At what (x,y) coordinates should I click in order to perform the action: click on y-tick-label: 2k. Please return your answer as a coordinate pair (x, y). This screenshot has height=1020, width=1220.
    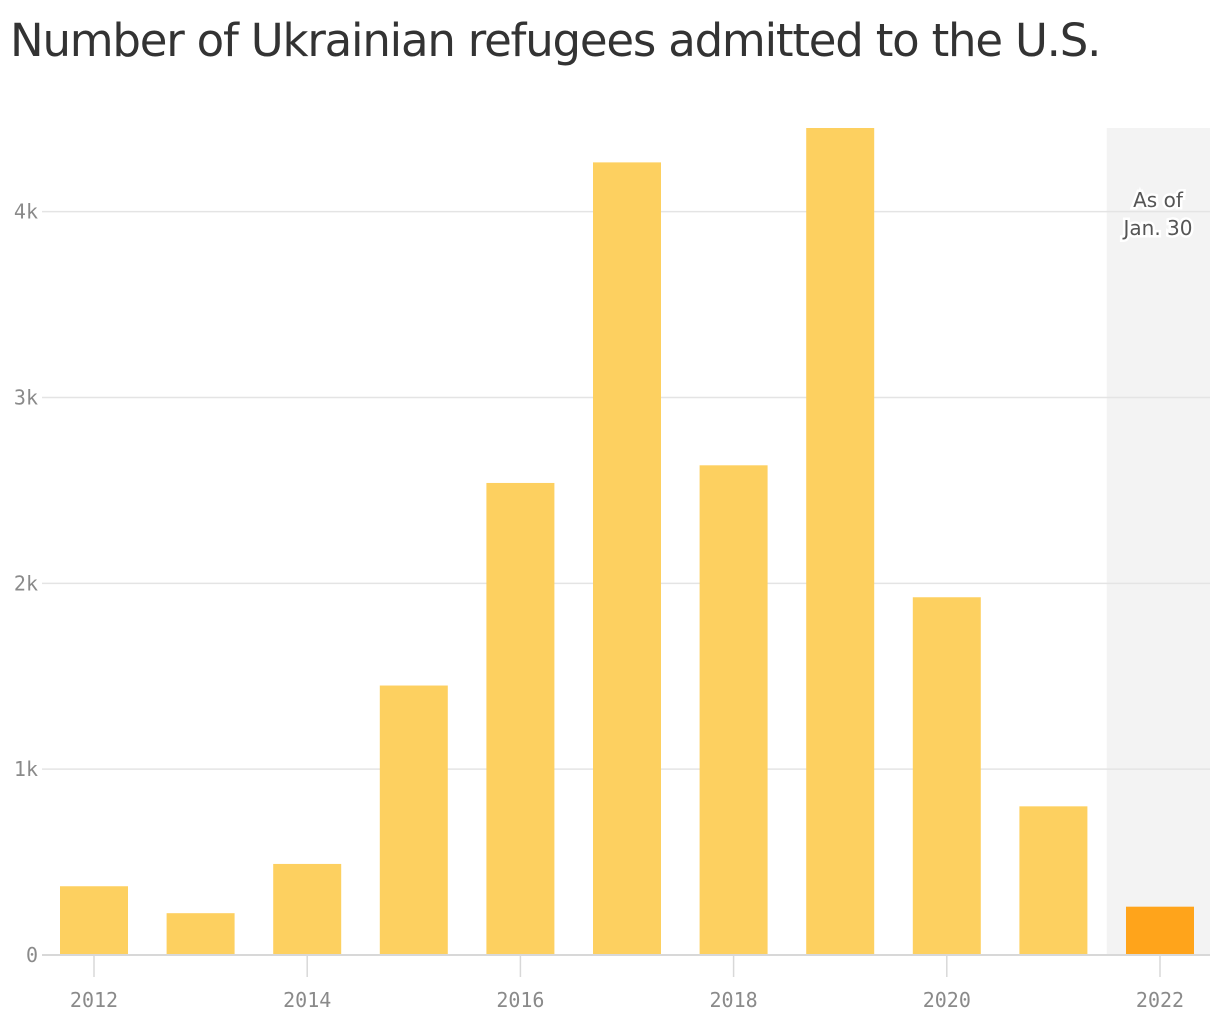
    Looking at the image, I should click on (26, 583).